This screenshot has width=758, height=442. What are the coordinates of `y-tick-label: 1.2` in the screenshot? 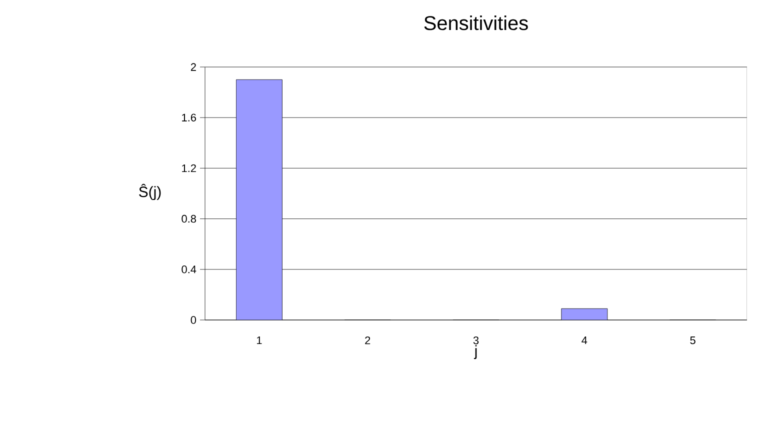 It's located at (189, 168).